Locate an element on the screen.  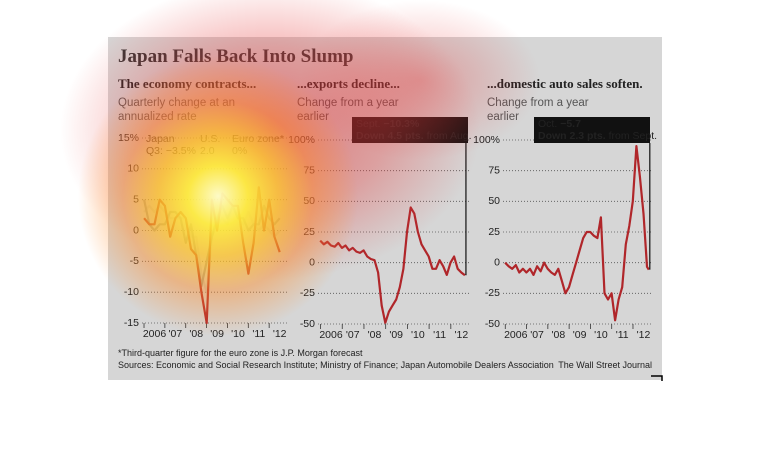
y-tick-label: -15 is located at coordinates (131, 323).